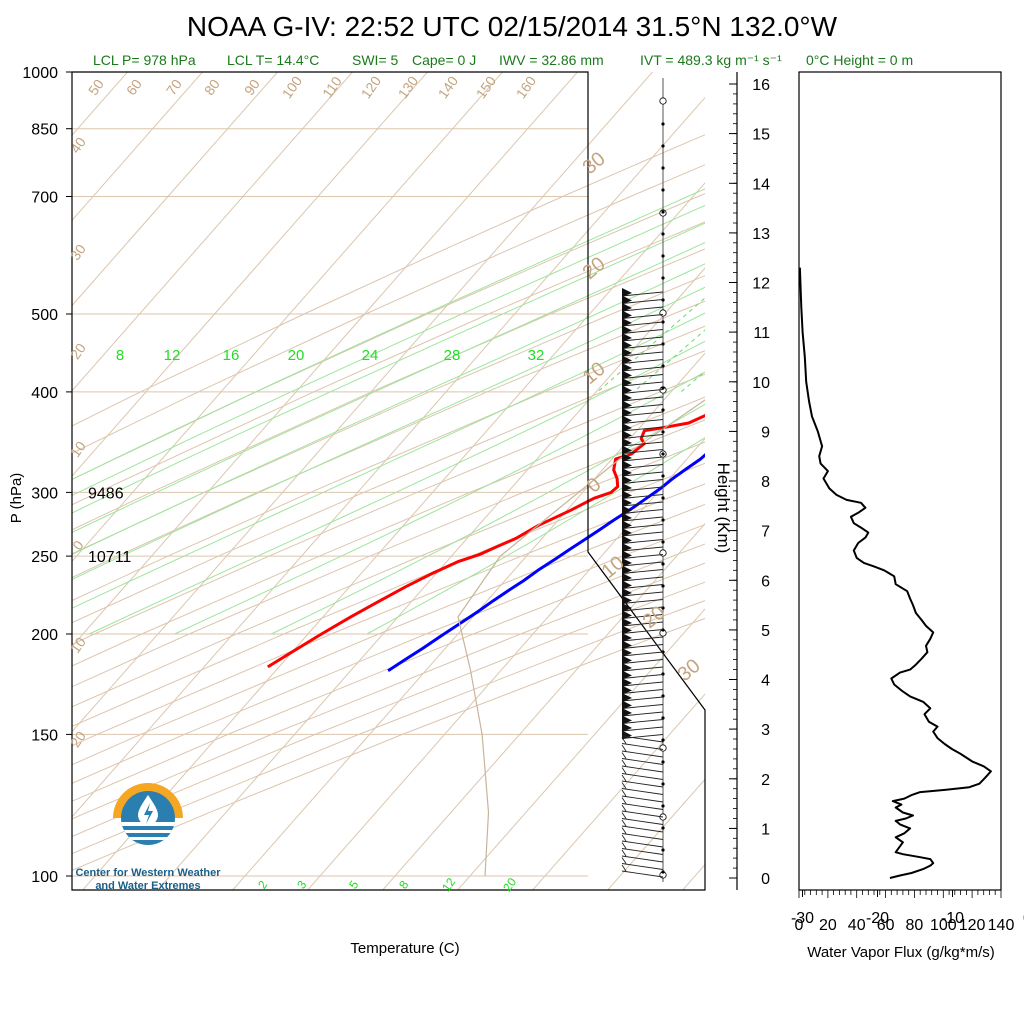 This screenshot has width=1024, height=1024. What do you see at coordinates (148, 813) in the screenshot?
I see `lightning-icon` at bounding box center [148, 813].